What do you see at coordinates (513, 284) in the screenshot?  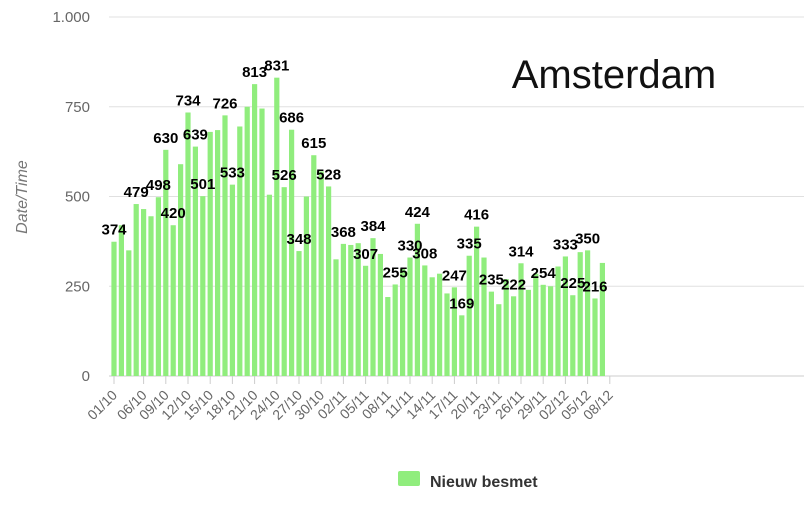 I see `data-label: 222` at bounding box center [513, 284].